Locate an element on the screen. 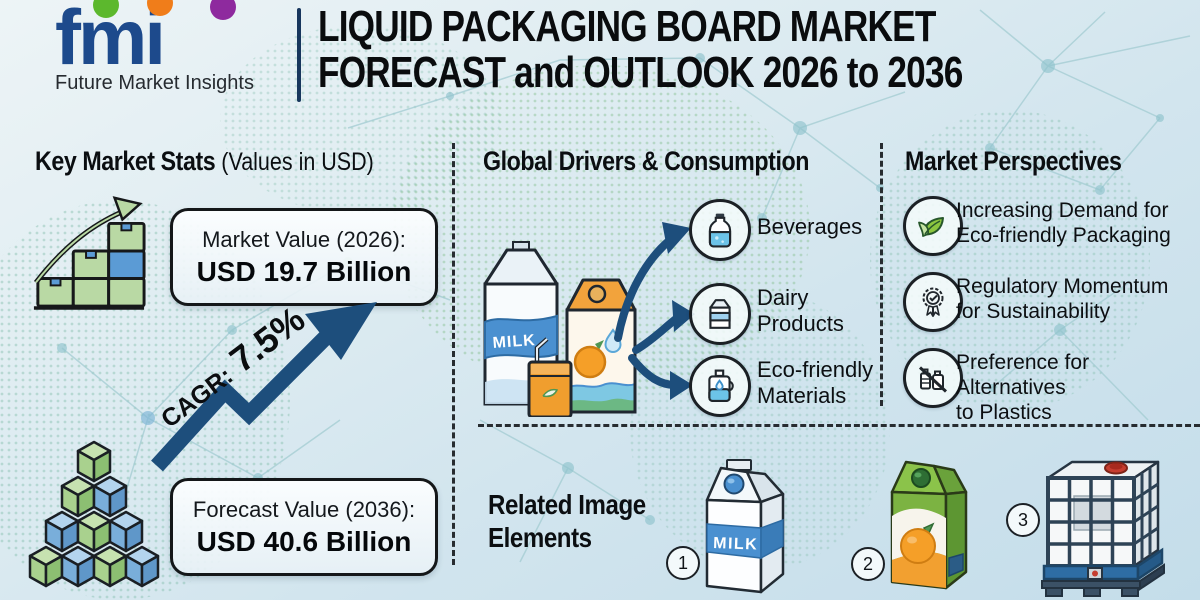  related-milk-text: MILK is located at coordinates (736, 544).